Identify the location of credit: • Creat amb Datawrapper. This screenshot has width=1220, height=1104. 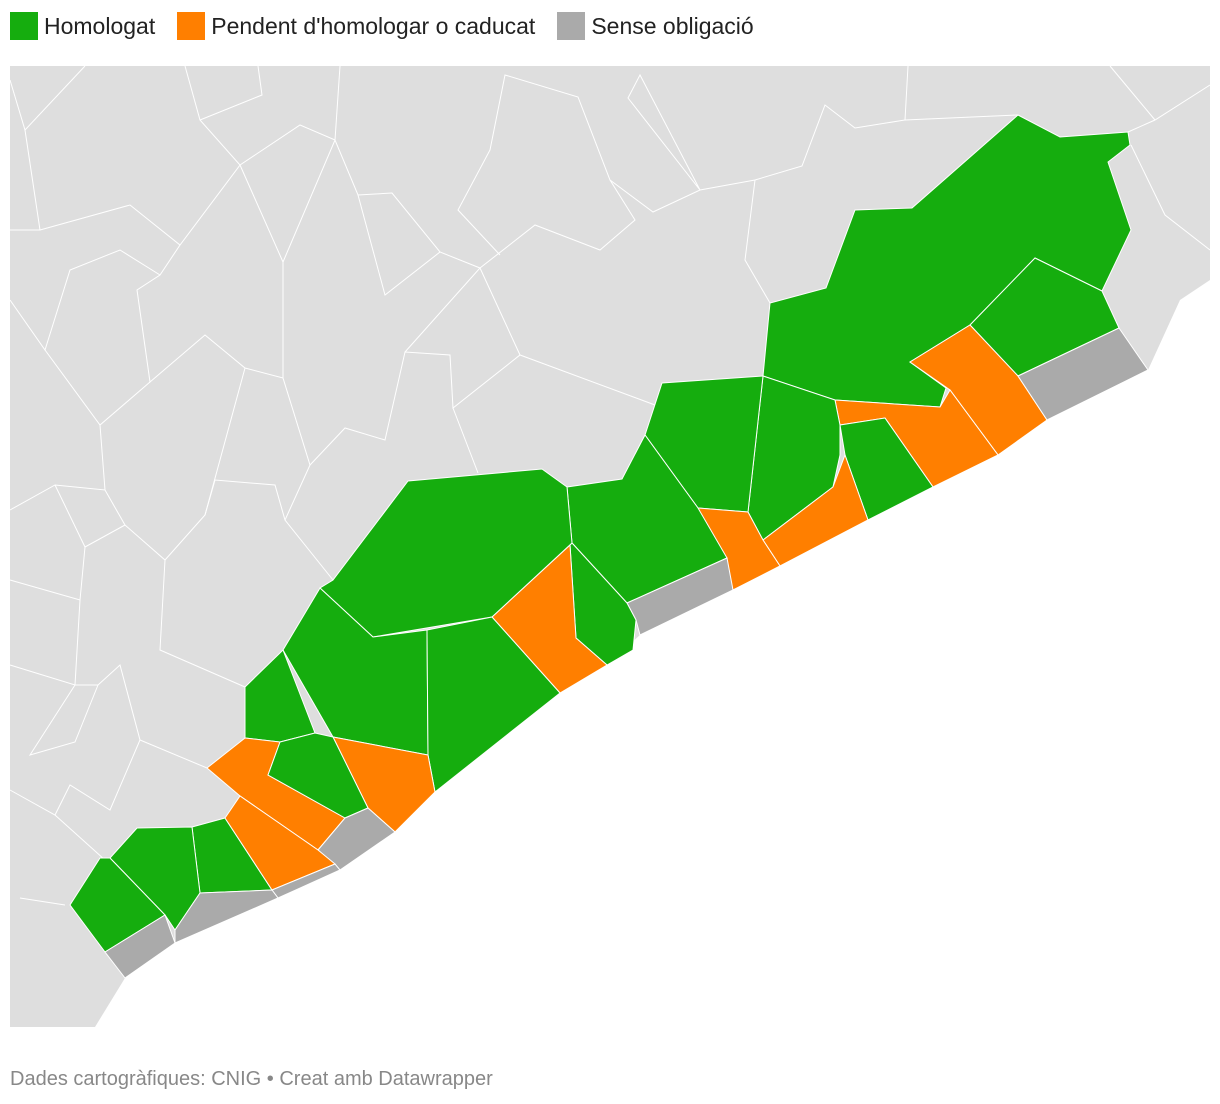
(379, 1079).